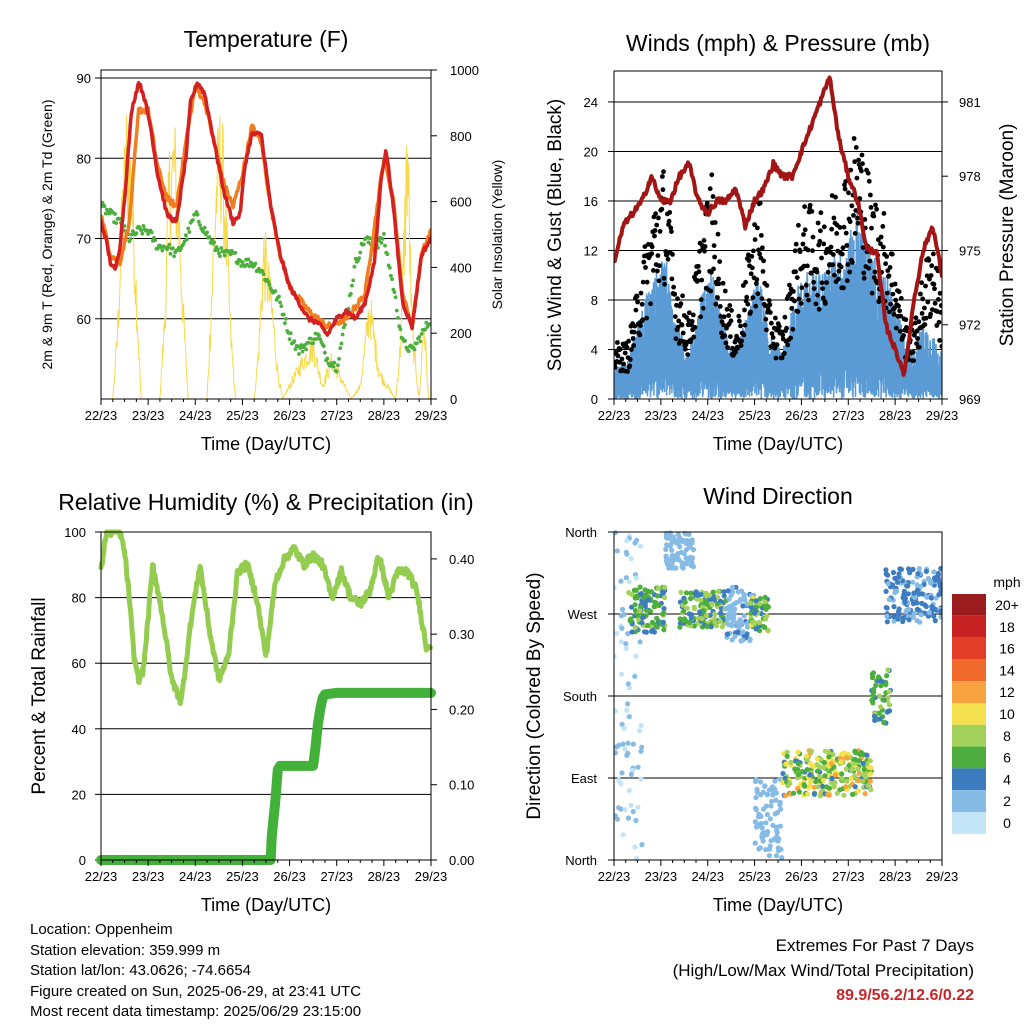 The image size is (1024, 1024). I want to click on x-tick-label: 23/23, so click(661, 415).